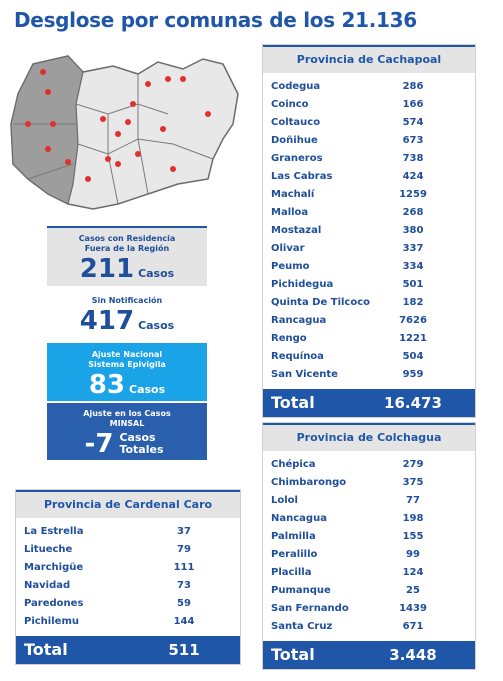  Describe the element at coordinates (124, 132) in the screenshot. I see `region-map` at that location.